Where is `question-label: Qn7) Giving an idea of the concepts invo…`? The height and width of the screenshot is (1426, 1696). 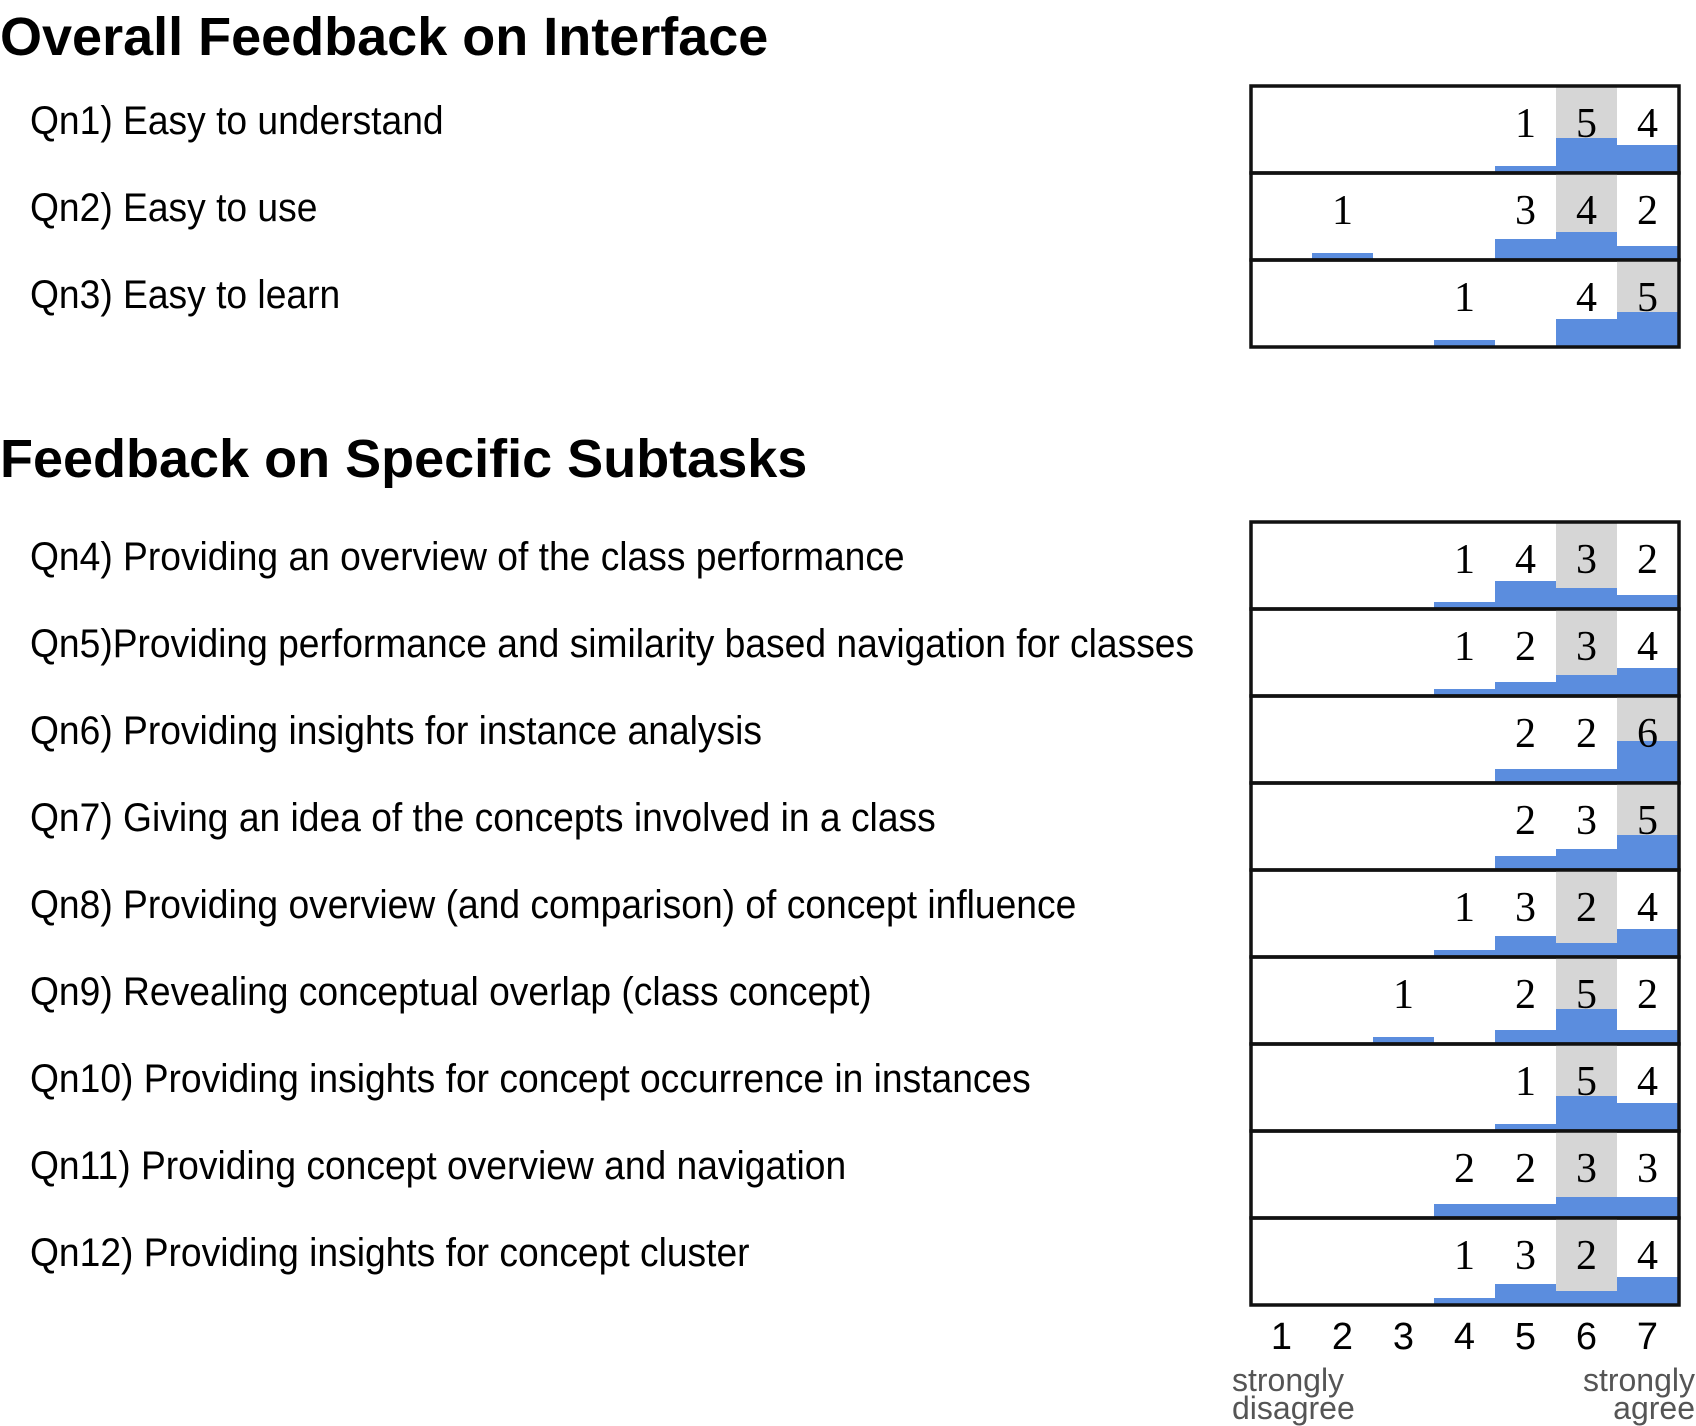 question-label: Qn7) Giving an idea of the concepts invo… is located at coordinates (483, 818).